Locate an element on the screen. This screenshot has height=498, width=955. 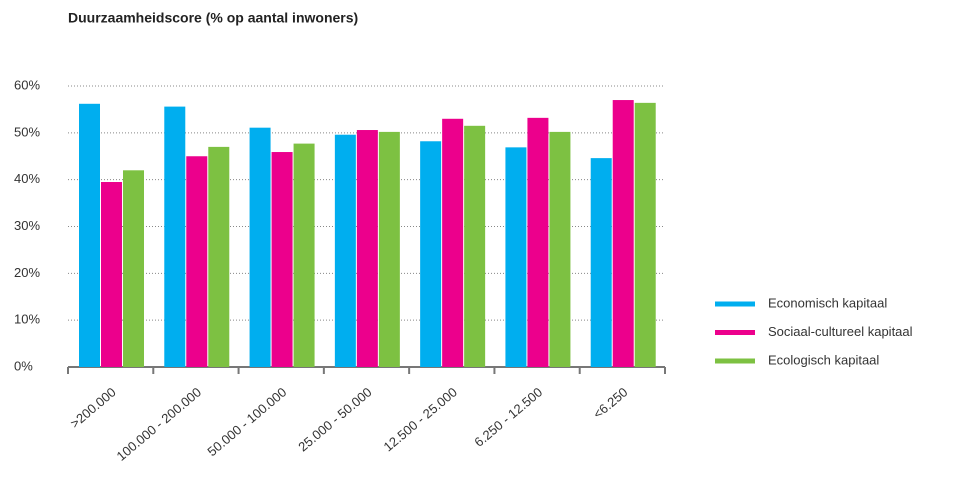
x-tick-label: 100.000 - 200.000 is located at coordinates (159, 423).